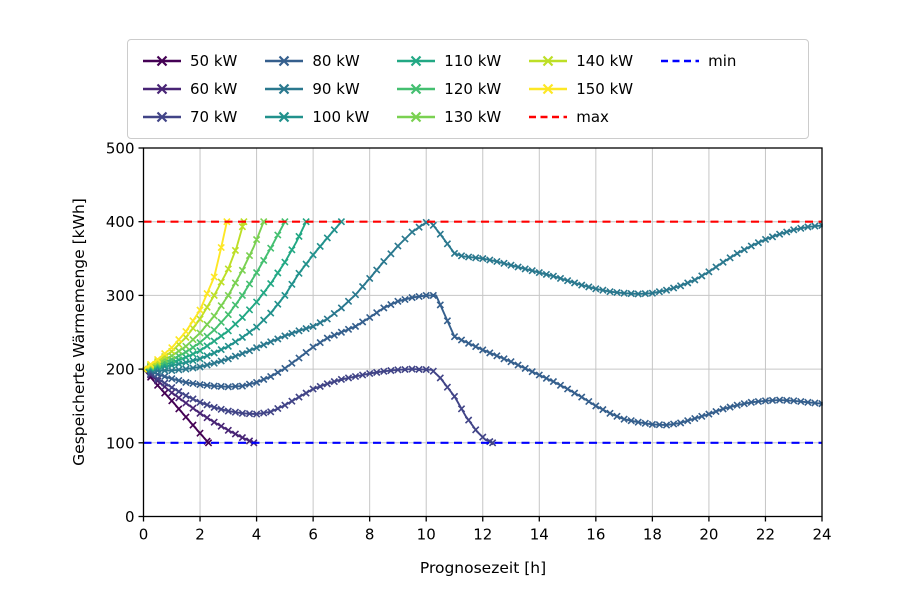 The width and height of the screenshot is (901, 600). Describe the element at coordinates (313, 535) in the screenshot. I see `x-tick-label-6: 6` at that location.